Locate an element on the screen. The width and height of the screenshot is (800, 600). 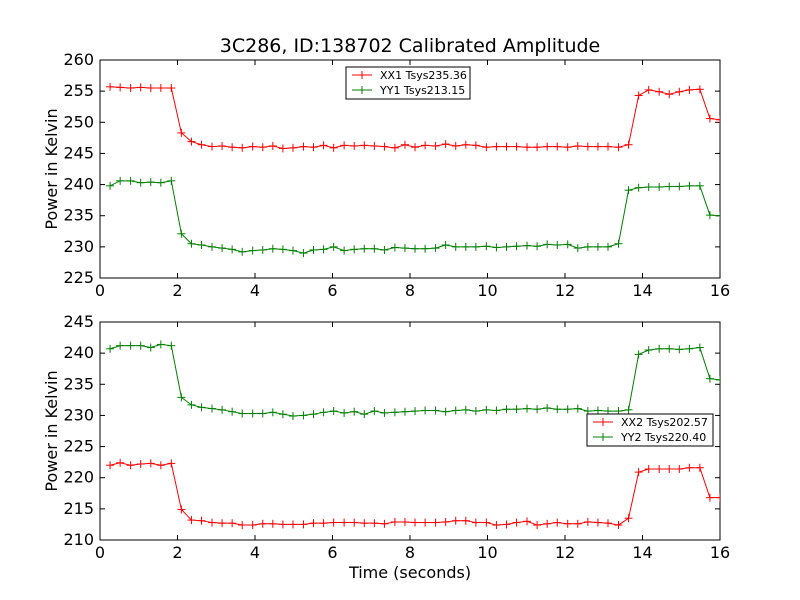
legend-item: XX1 Tsys235.36 is located at coordinates (409, 75).